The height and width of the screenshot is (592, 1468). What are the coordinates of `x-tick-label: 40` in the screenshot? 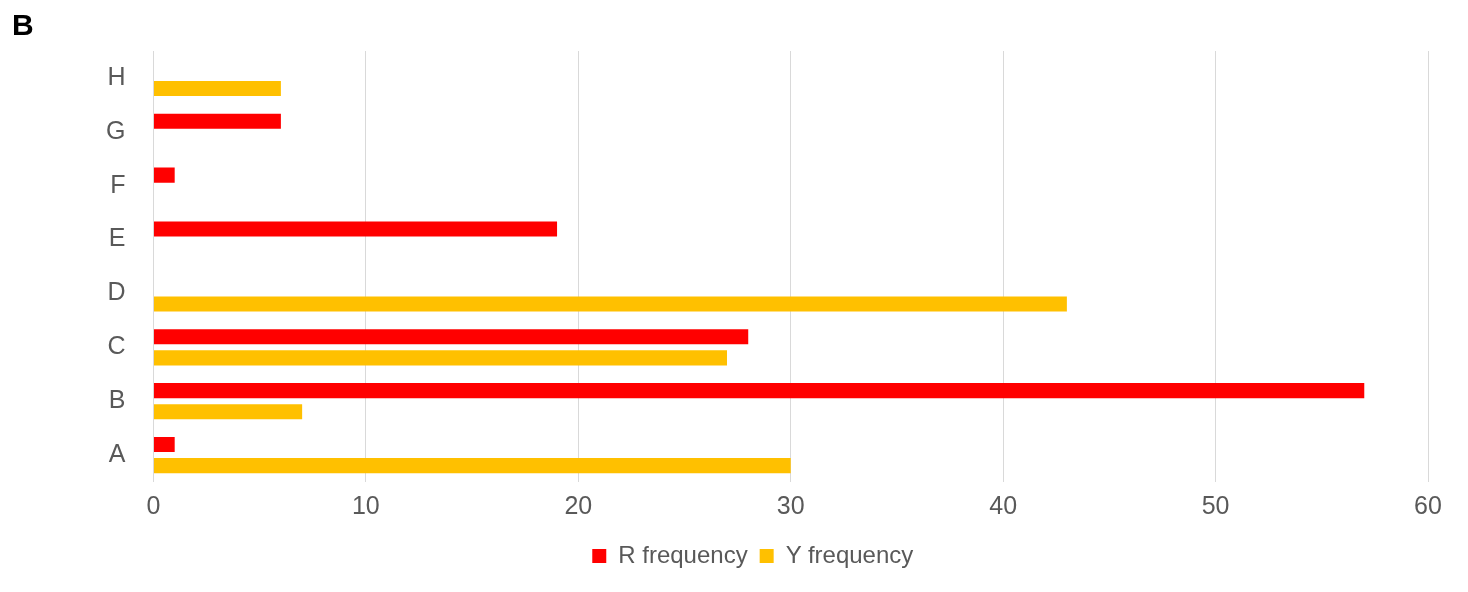 It's located at (1003, 504).